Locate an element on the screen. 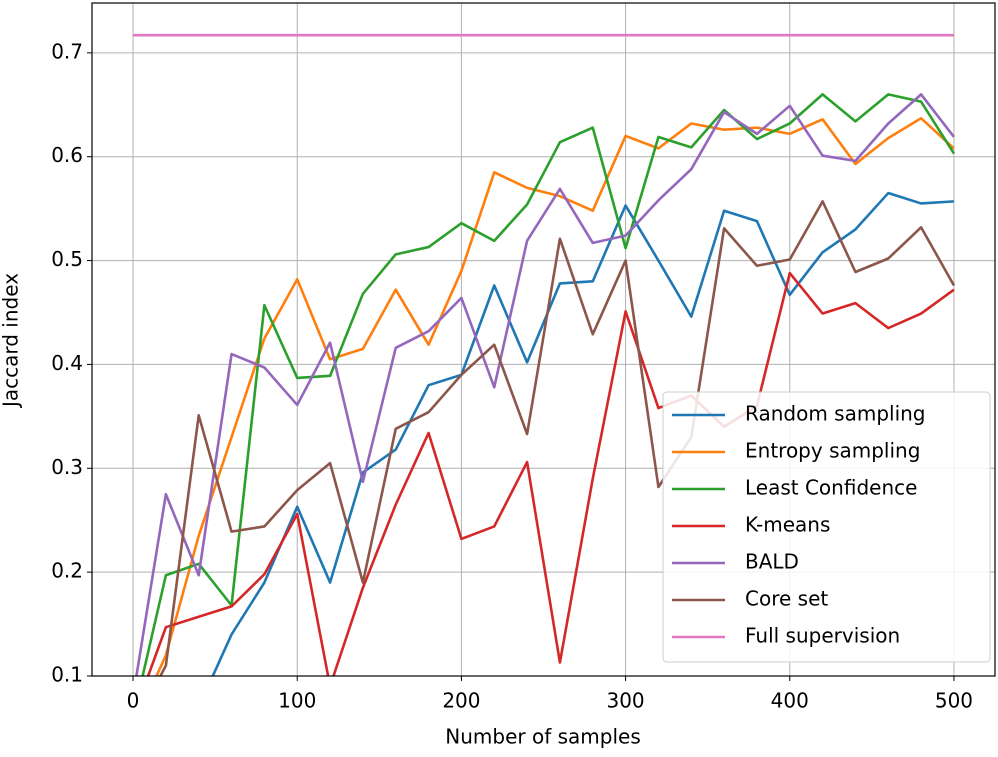 This screenshot has height=757, width=998. x-tick-label: 500 is located at coordinates (954, 701).